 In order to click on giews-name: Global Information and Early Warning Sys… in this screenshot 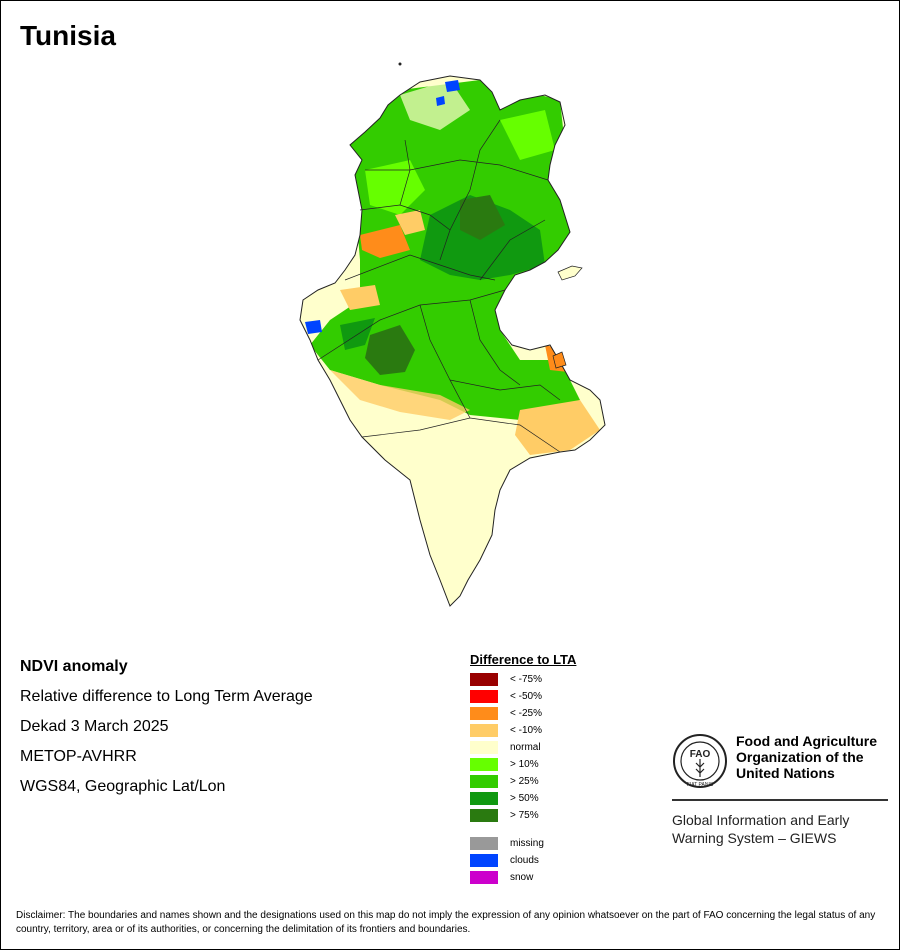, I will do `click(780, 829)`.